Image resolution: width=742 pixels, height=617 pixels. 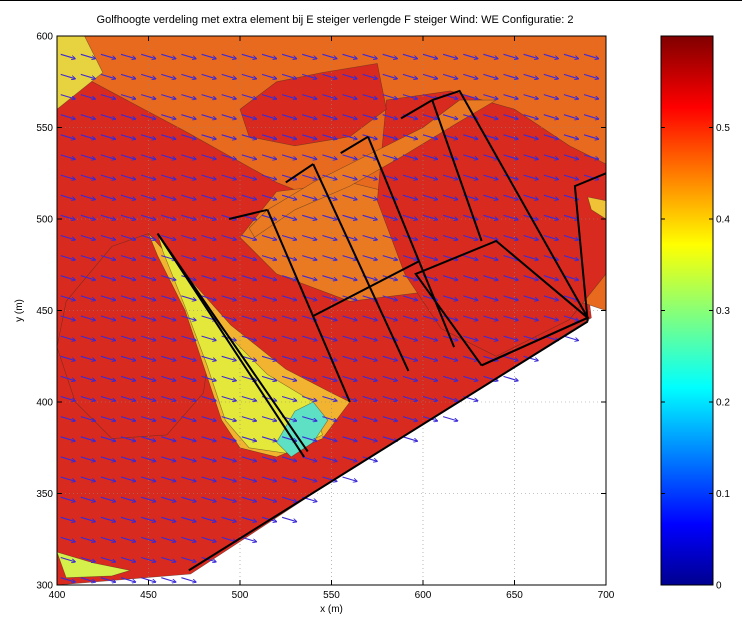 I want to click on colorbar: 0 0.1 0.2 0.3 0.4 0.5, so click(x=695, y=313).